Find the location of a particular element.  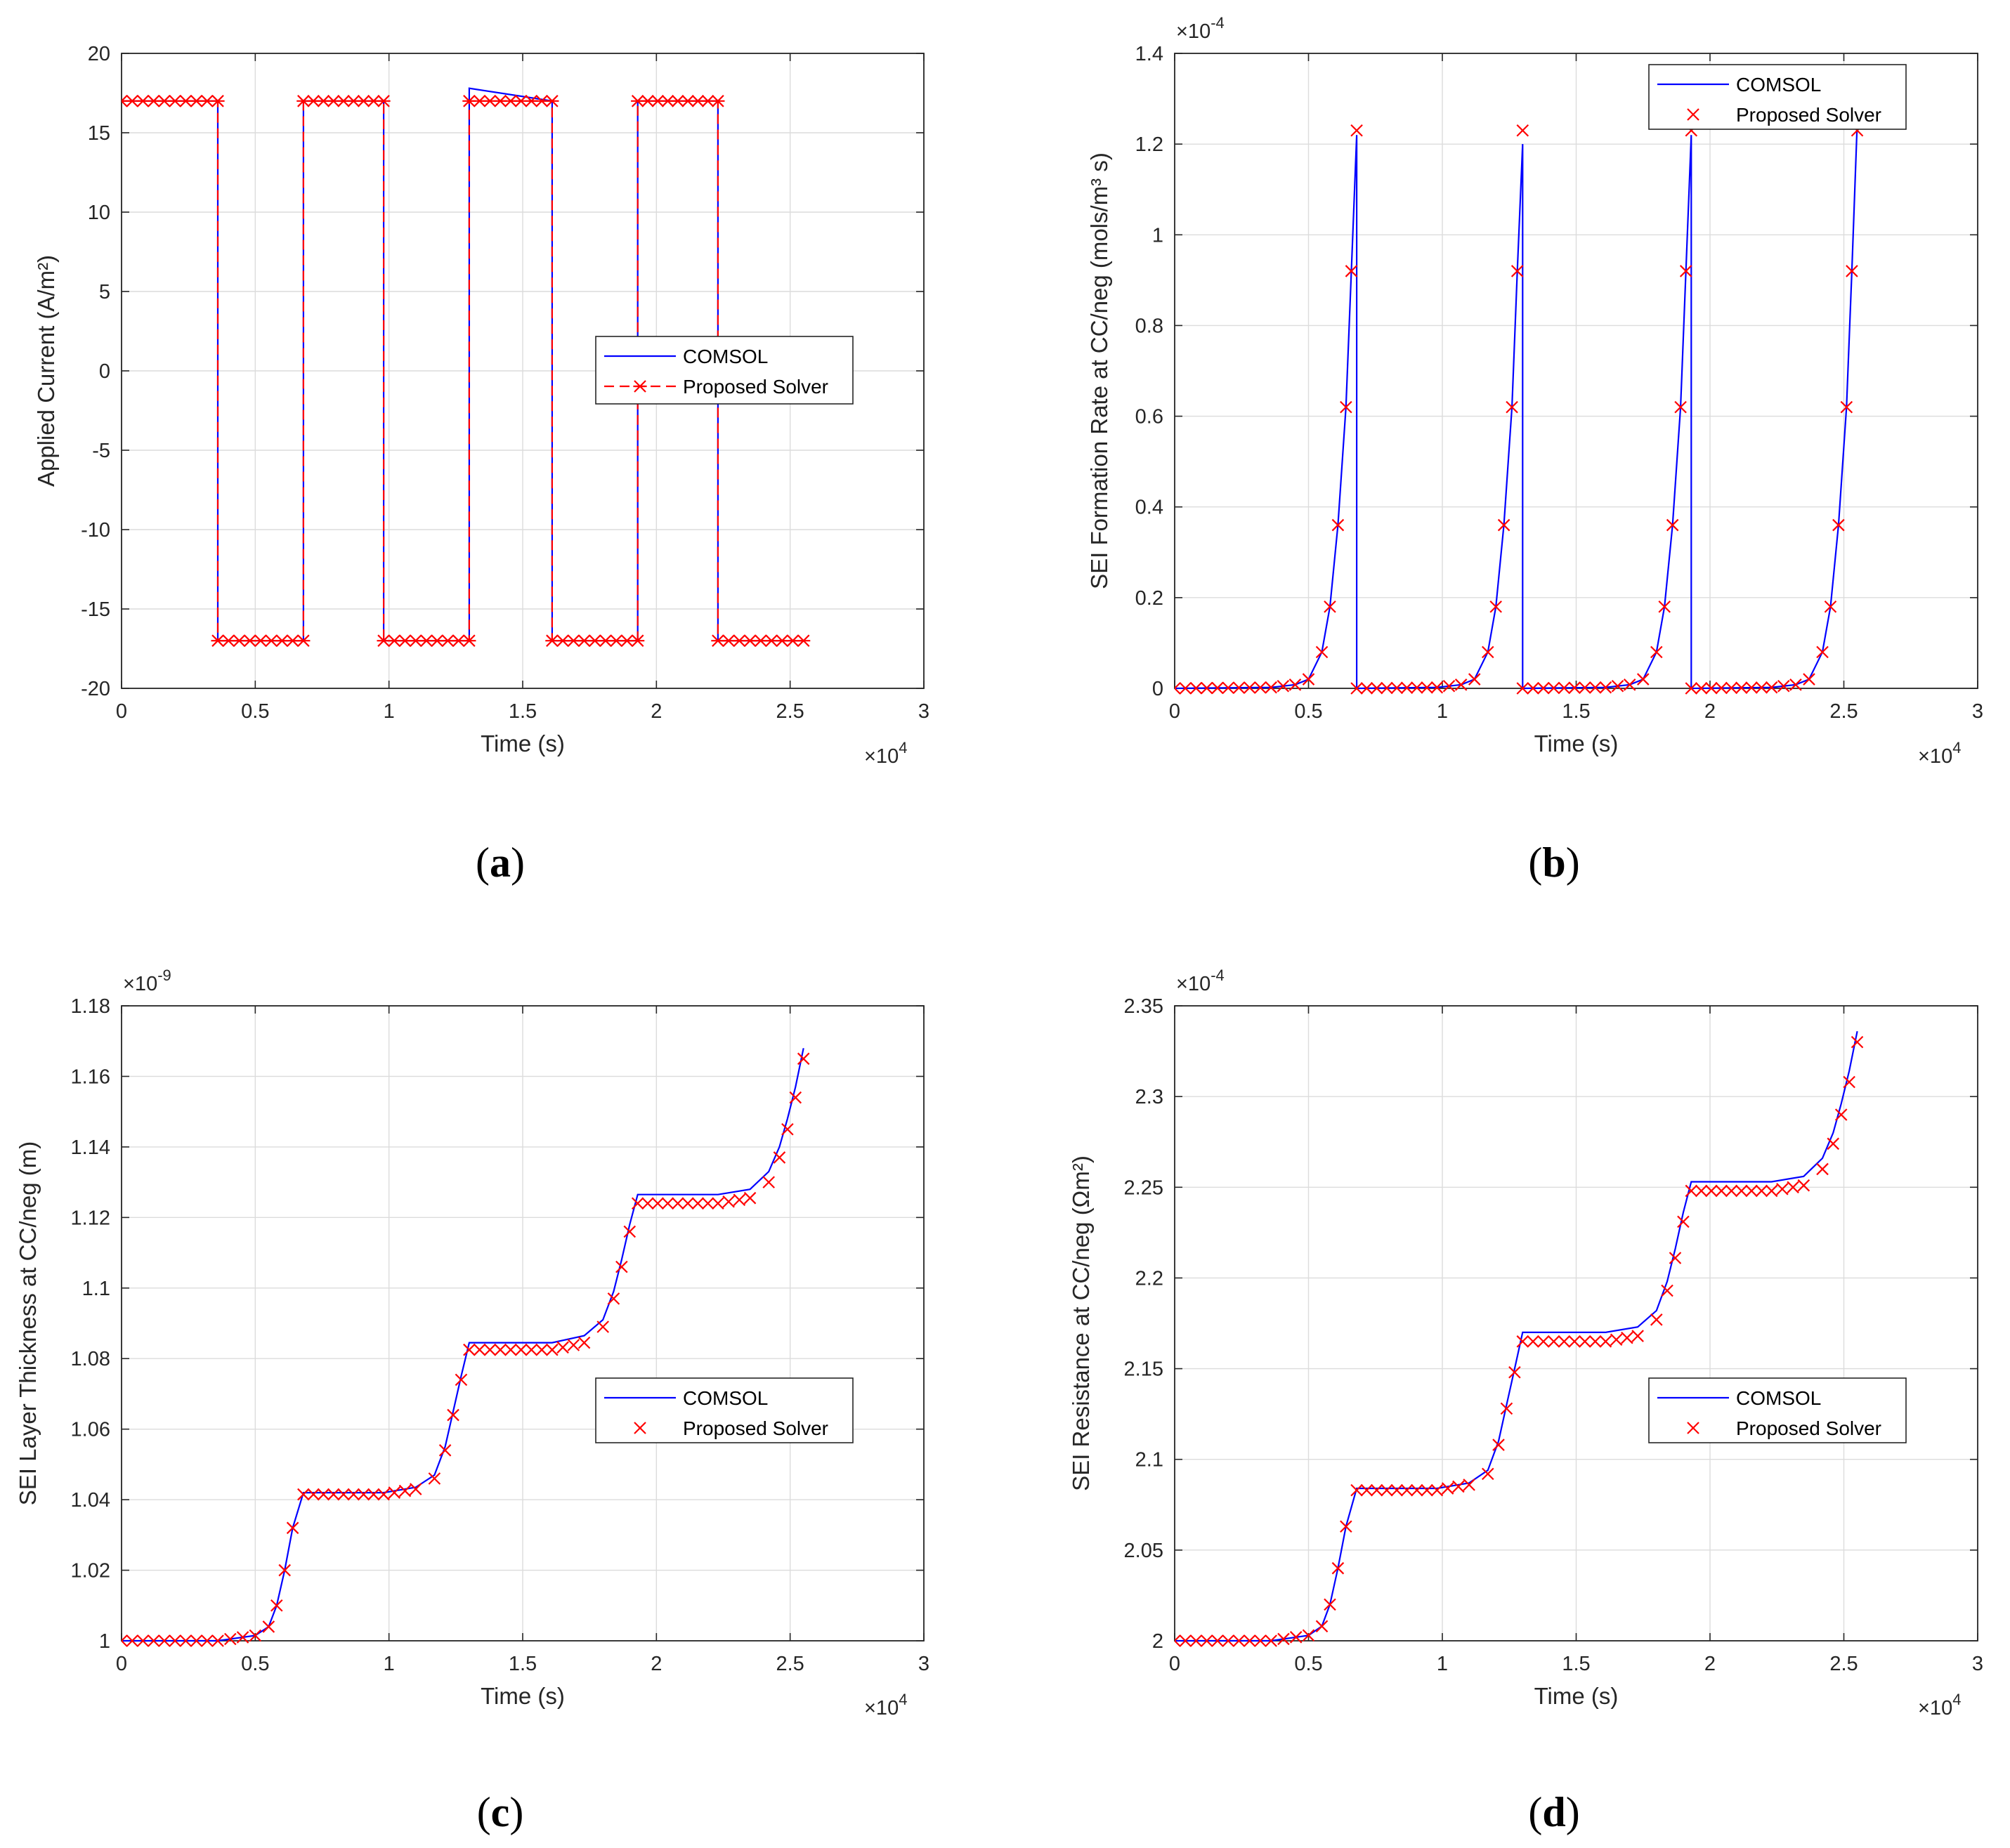

y-tick-label: 0.2 is located at coordinates (1149, 598).